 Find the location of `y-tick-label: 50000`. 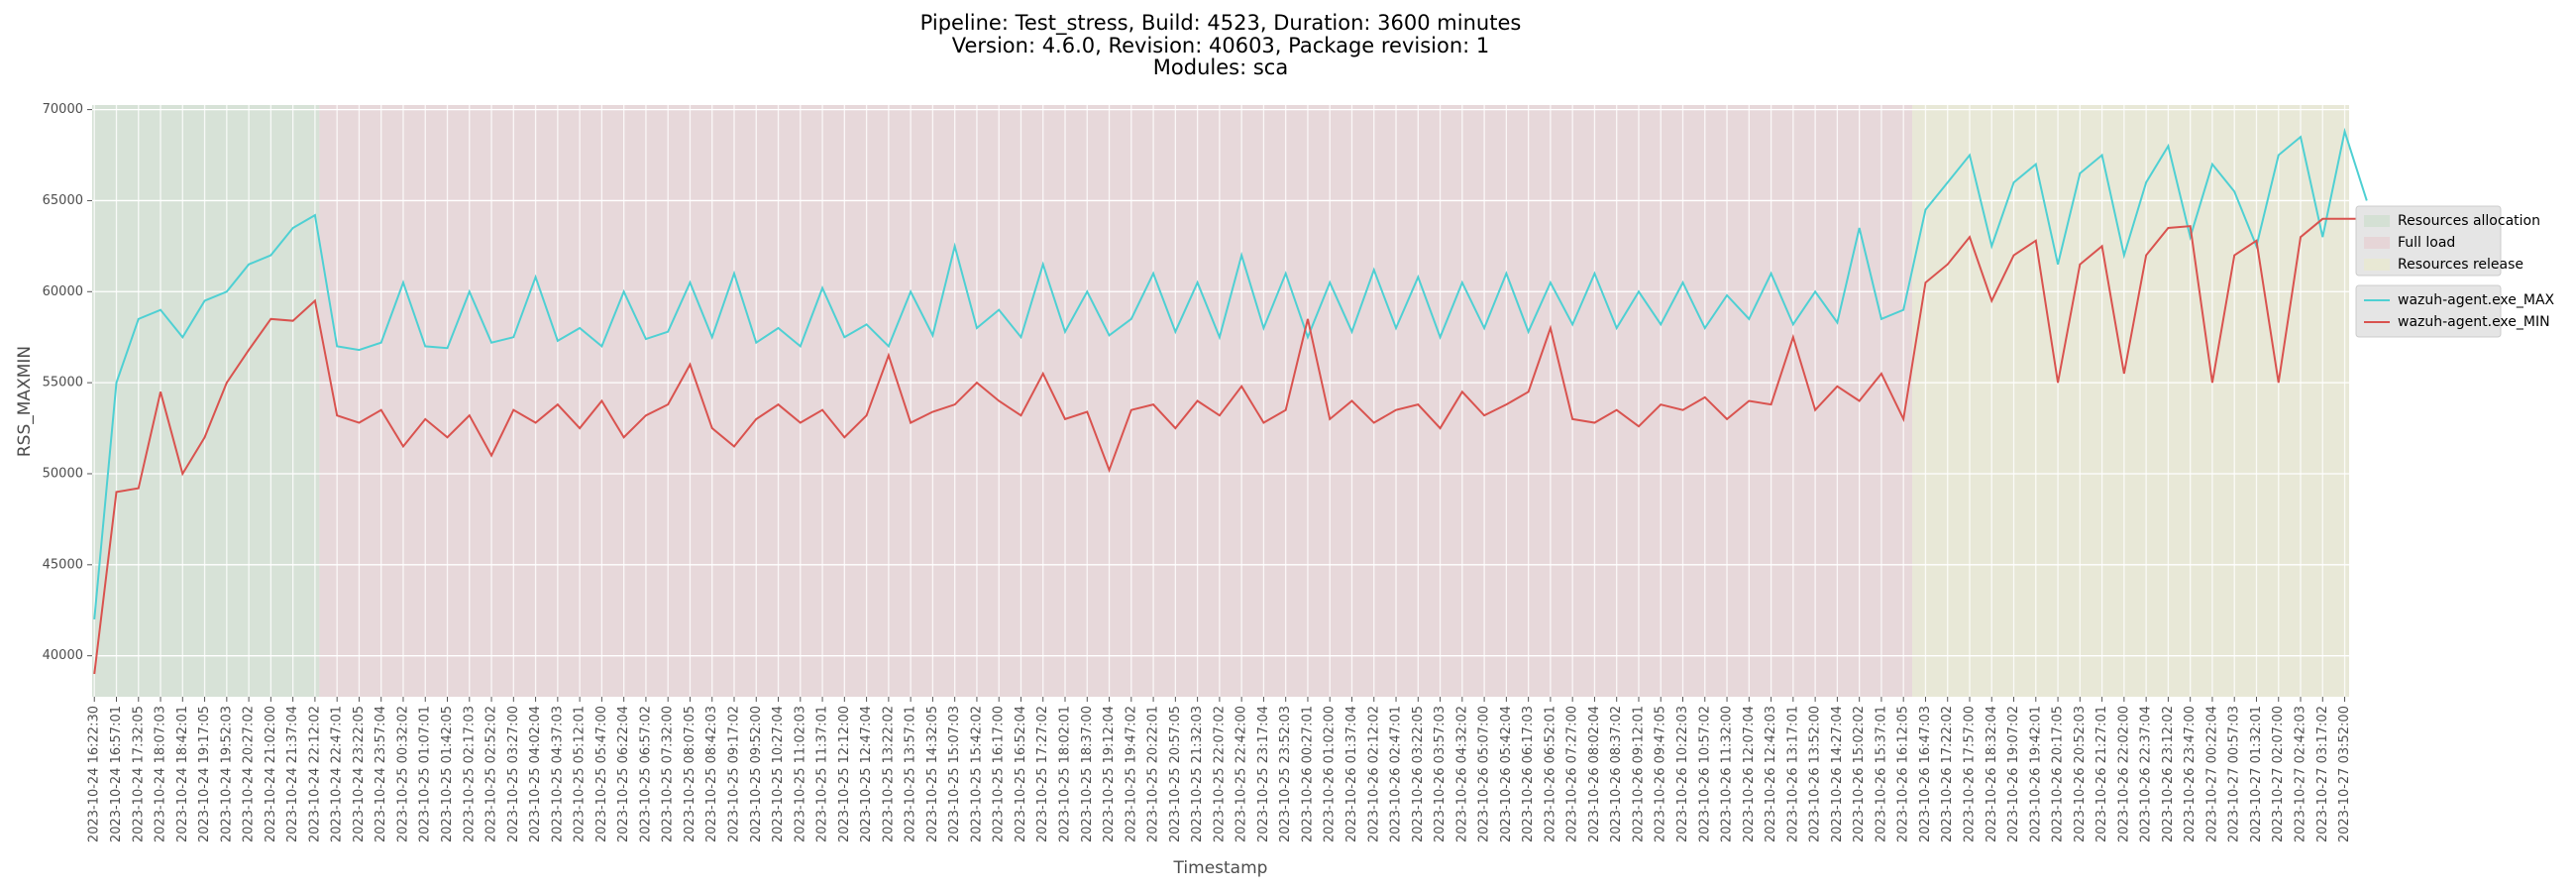

y-tick-label: 50000 is located at coordinates (63, 474).